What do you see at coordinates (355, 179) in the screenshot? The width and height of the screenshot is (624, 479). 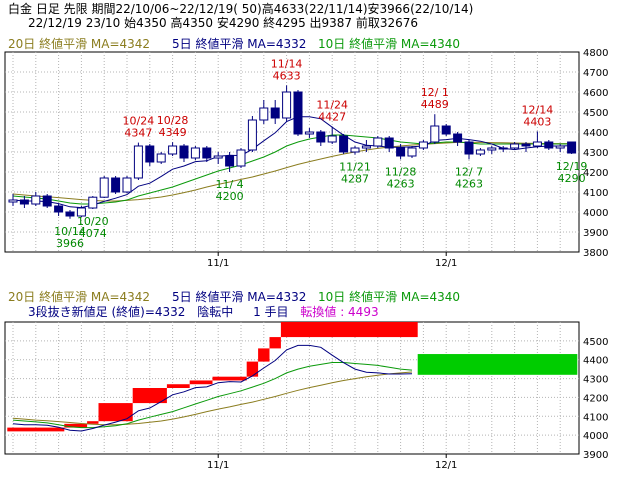 I see `annot-price-7: 4287` at bounding box center [355, 179].